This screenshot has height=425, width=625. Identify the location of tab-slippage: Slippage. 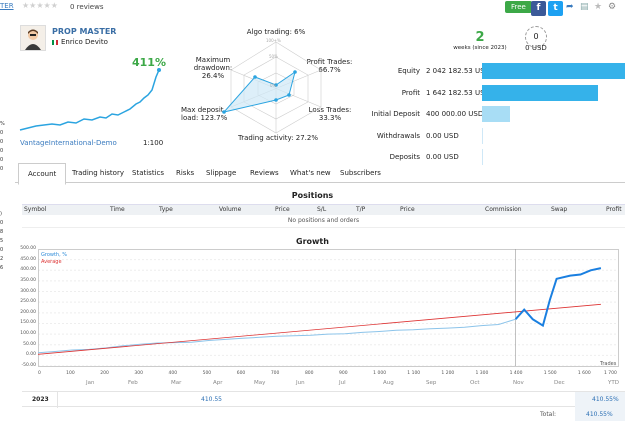
(221, 173).